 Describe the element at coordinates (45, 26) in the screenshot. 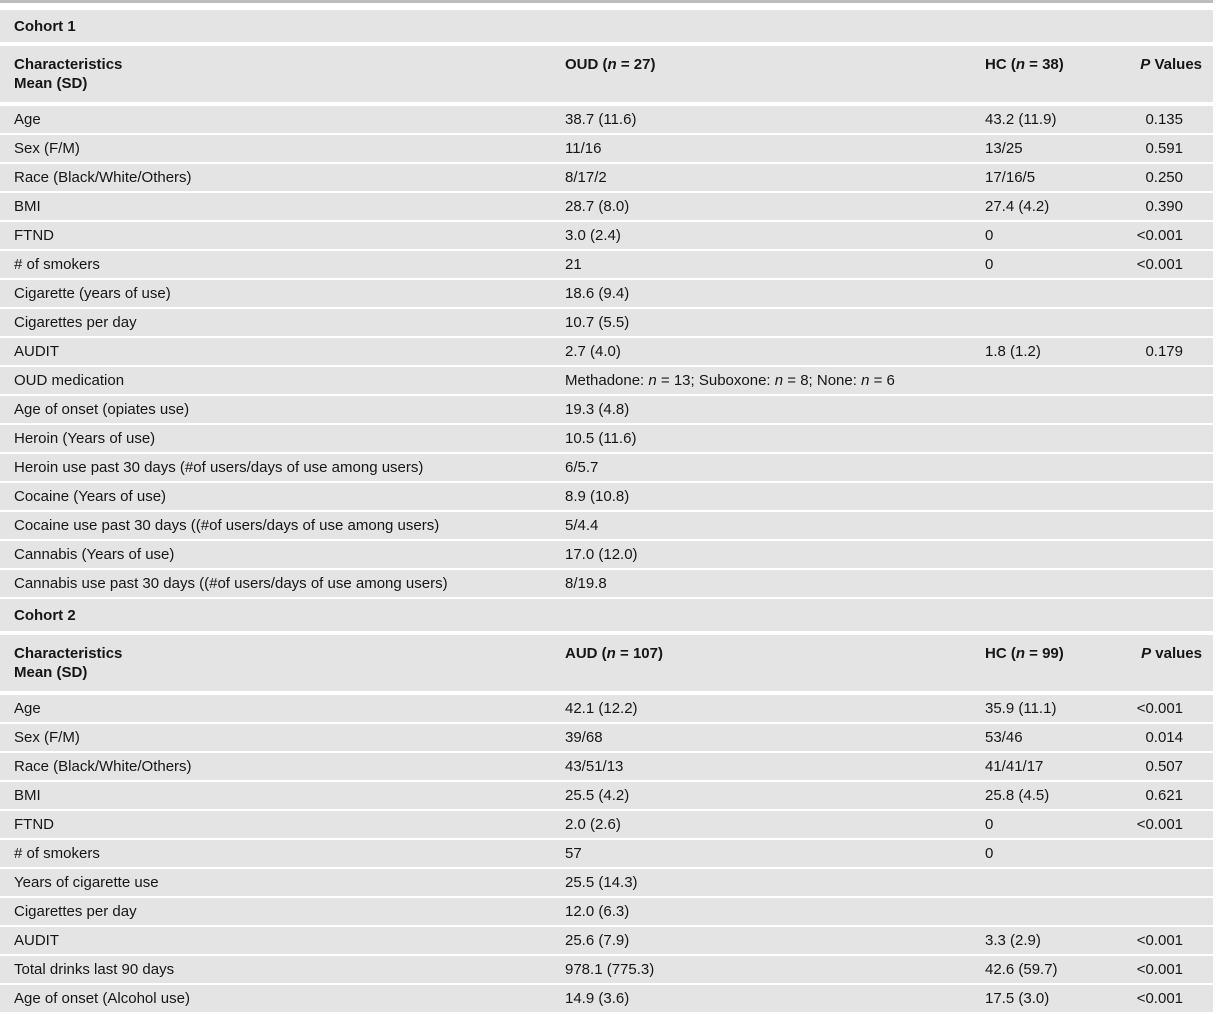

I see `section-title: Cohort 1` at that location.